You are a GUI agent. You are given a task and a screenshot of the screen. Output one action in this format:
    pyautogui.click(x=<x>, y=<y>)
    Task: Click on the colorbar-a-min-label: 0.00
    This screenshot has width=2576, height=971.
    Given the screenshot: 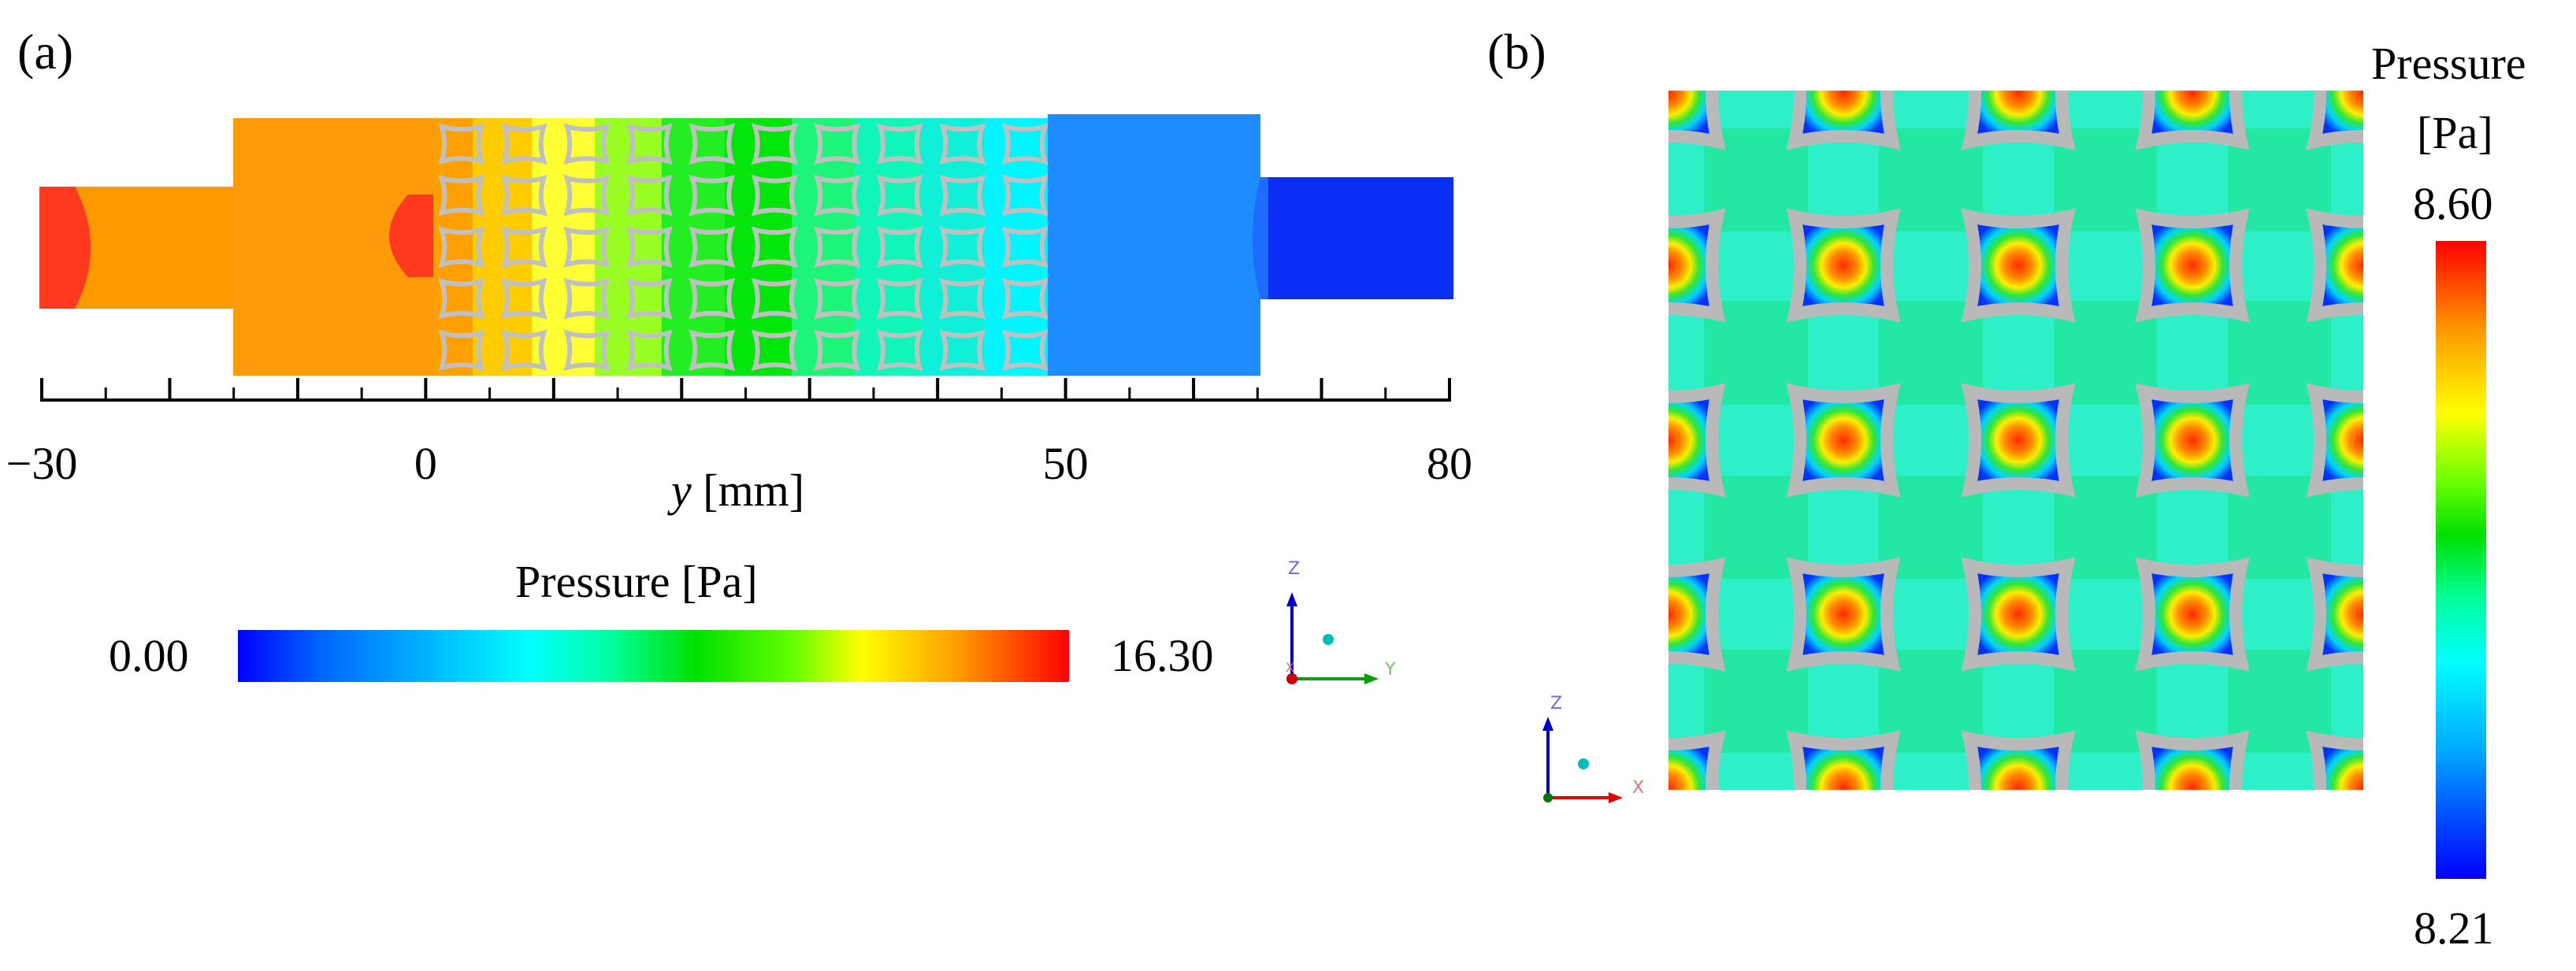 What is the action you would take?
    pyautogui.click(x=149, y=655)
    